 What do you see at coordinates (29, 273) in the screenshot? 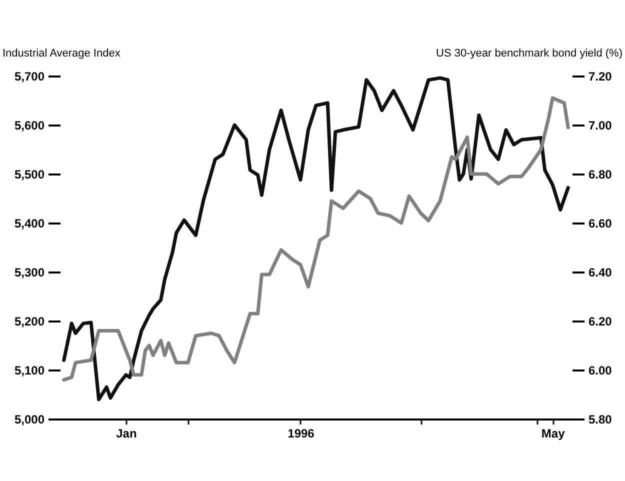
I see `y-tick-label: 5,300` at bounding box center [29, 273].